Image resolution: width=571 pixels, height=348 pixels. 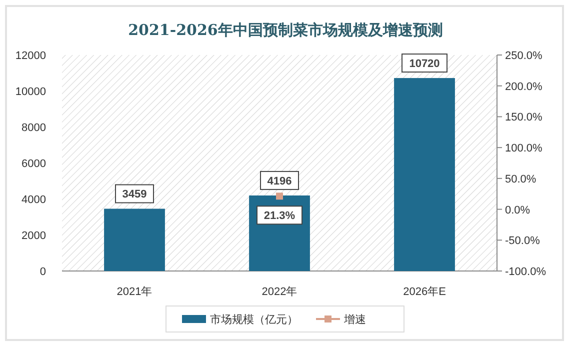 I want to click on x-tick-label: 2021年, so click(x=134, y=292).